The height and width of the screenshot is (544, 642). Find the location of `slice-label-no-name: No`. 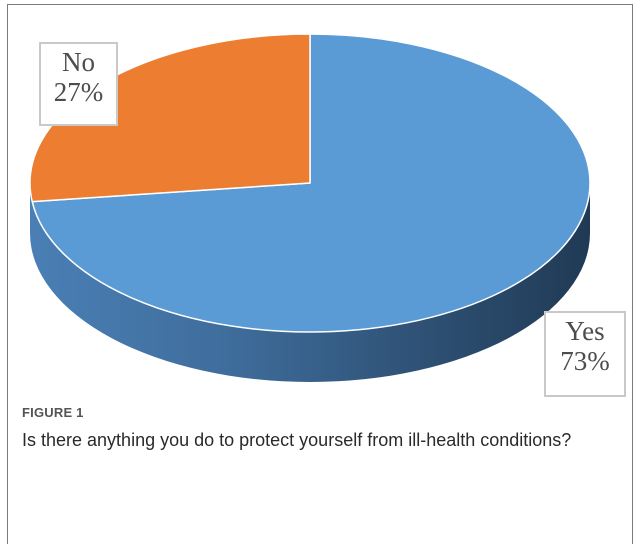

slice-label-no-name: No is located at coordinates (78, 62).